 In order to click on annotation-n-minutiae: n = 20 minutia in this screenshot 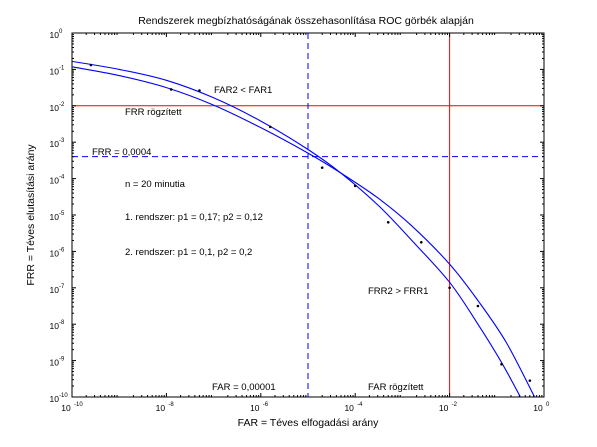, I will do `click(155, 184)`.